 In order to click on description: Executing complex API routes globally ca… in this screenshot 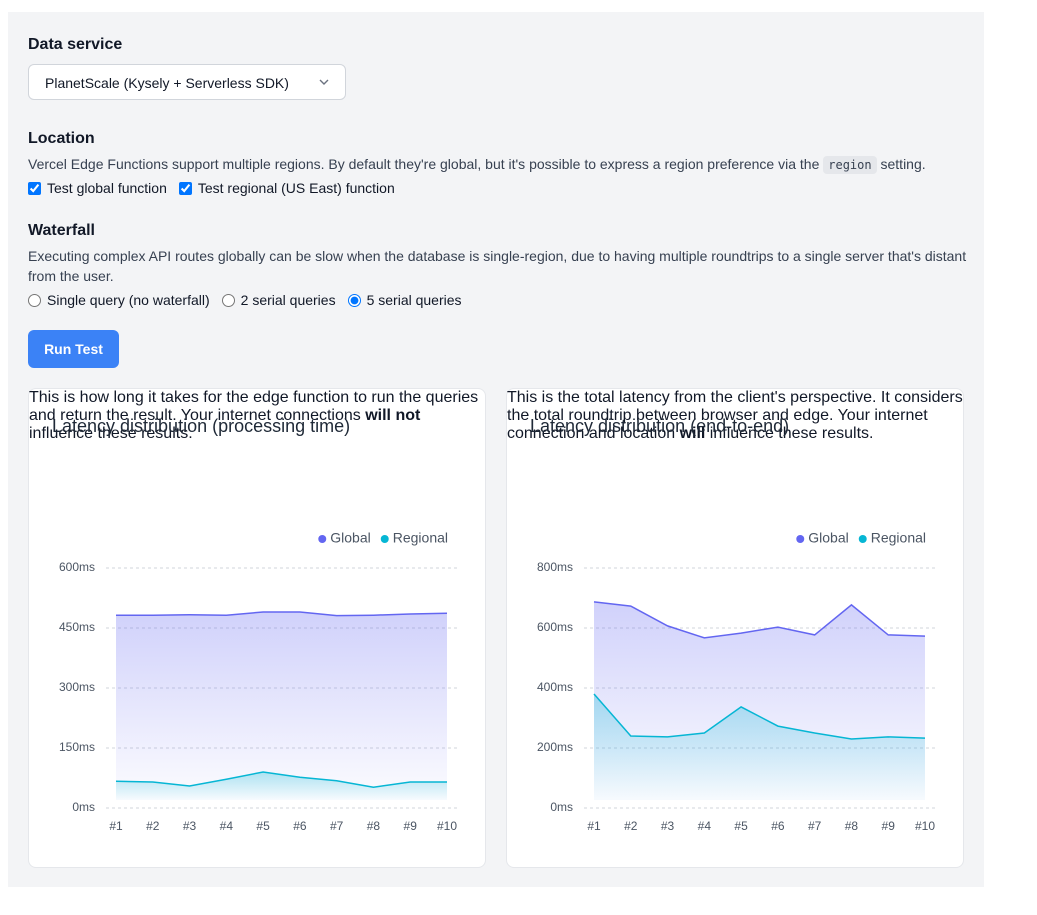, I will do `click(497, 266)`.